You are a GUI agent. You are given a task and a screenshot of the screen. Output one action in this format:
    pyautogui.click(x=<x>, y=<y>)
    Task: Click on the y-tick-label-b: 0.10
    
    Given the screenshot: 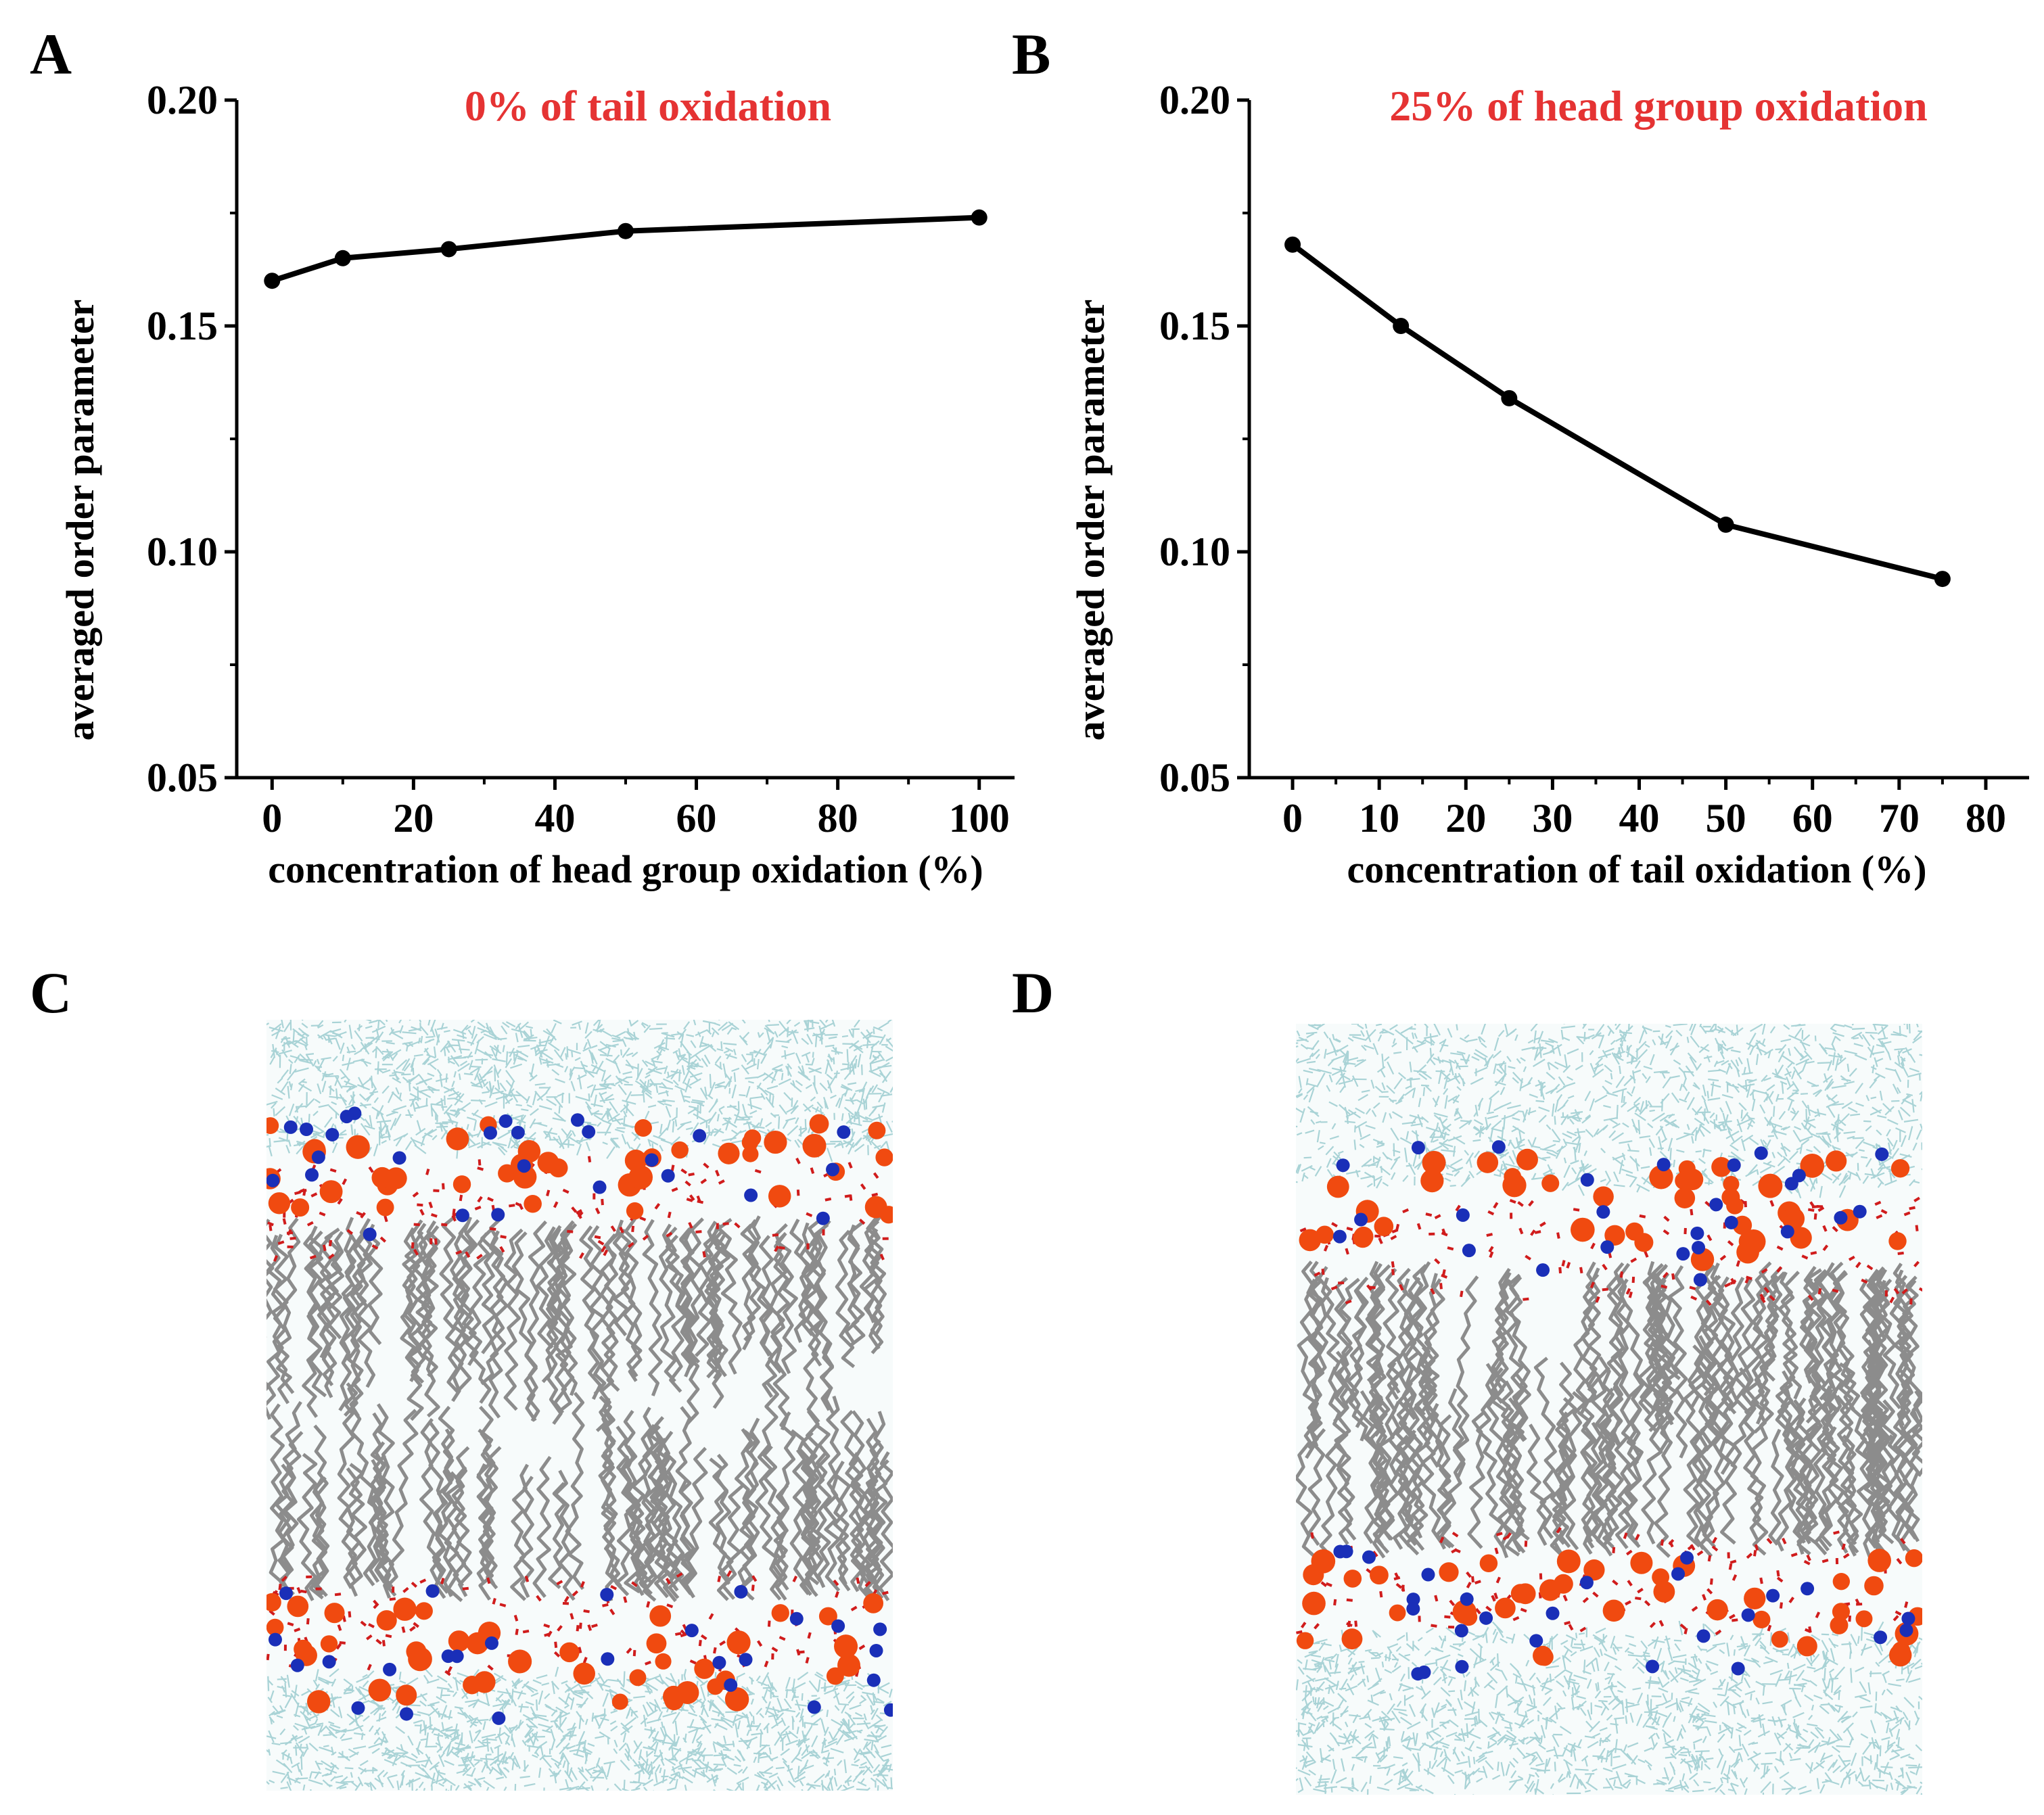 What is the action you would take?
    pyautogui.click(x=1194, y=551)
    